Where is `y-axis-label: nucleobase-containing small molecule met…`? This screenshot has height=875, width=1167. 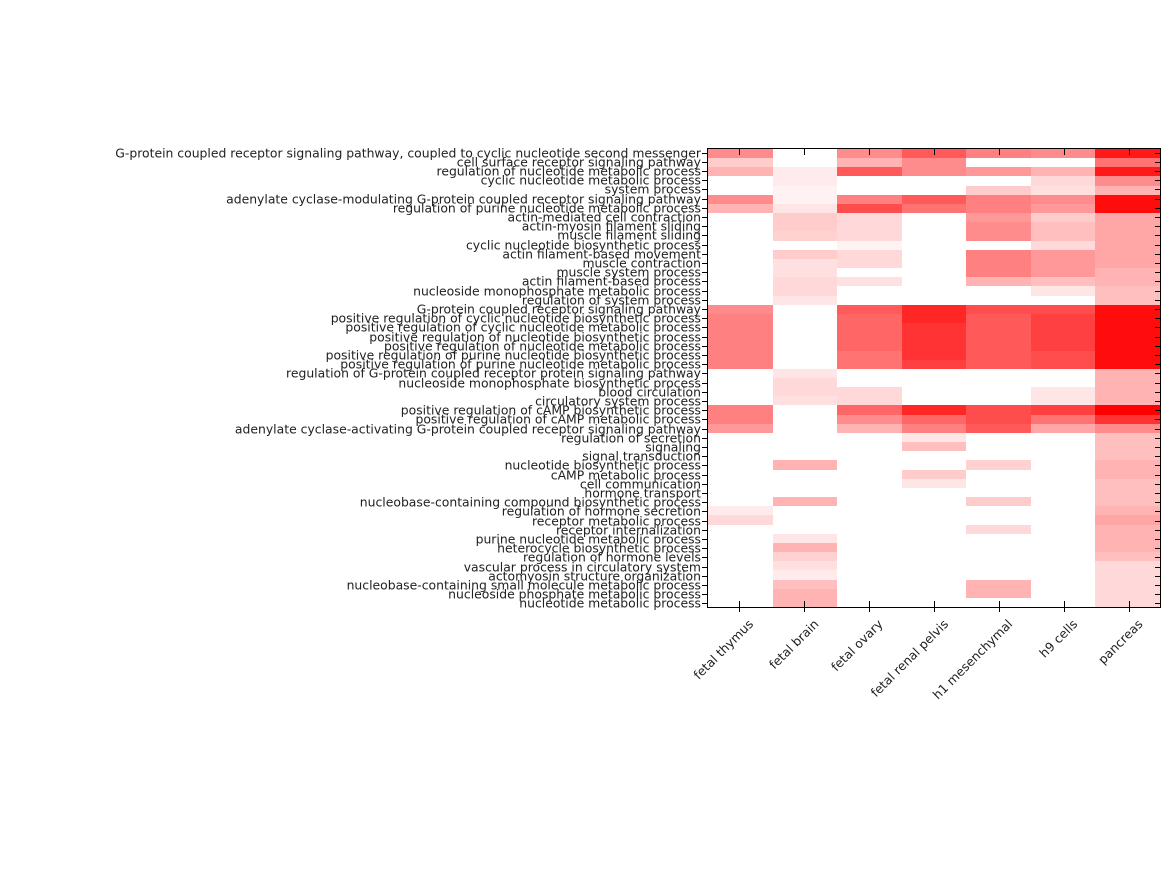
y-axis-label: nucleobase-containing small molecule met… is located at coordinates (523, 585).